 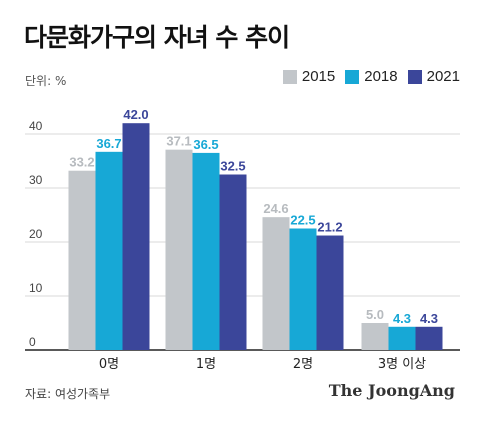 I want to click on x-category-label: 2명, so click(x=303, y=364).